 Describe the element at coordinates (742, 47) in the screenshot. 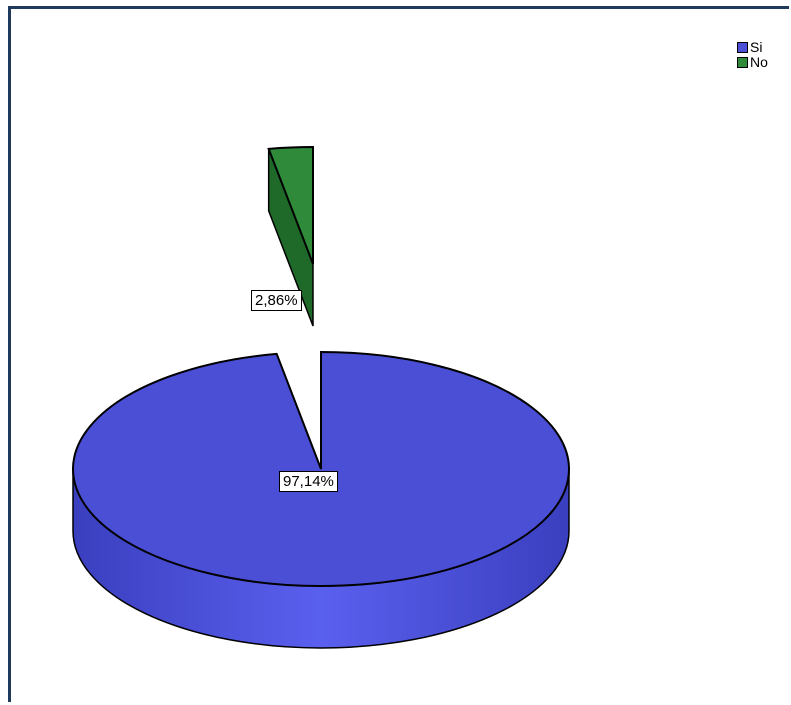

I see `legend-swatch-si` at that location.